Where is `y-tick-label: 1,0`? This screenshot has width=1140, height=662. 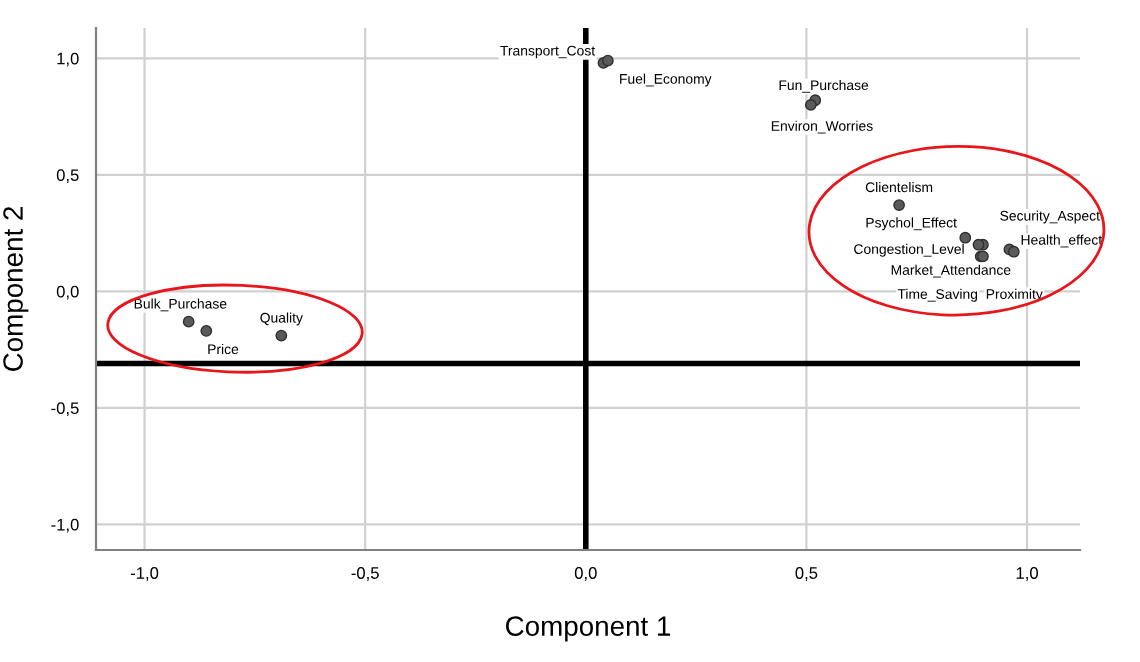
y-tick-label: 1,0 is located at coordinates (68, 59).